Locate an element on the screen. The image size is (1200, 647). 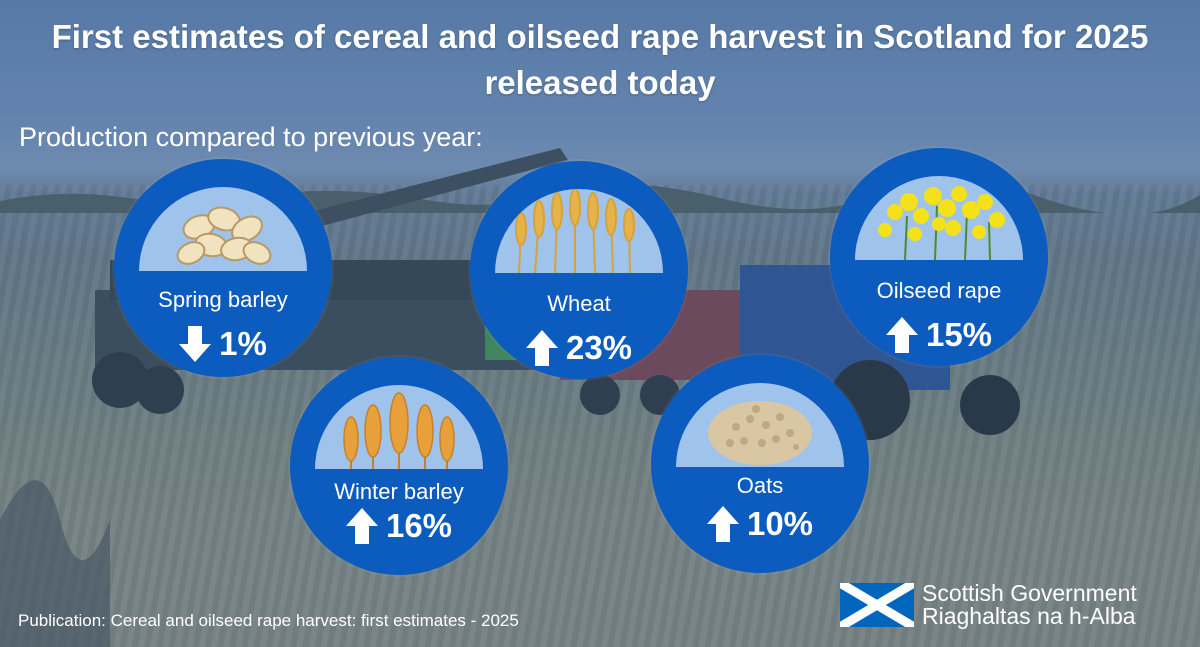
rapeseed-flowers-icon is located at coordinates (939, 218).